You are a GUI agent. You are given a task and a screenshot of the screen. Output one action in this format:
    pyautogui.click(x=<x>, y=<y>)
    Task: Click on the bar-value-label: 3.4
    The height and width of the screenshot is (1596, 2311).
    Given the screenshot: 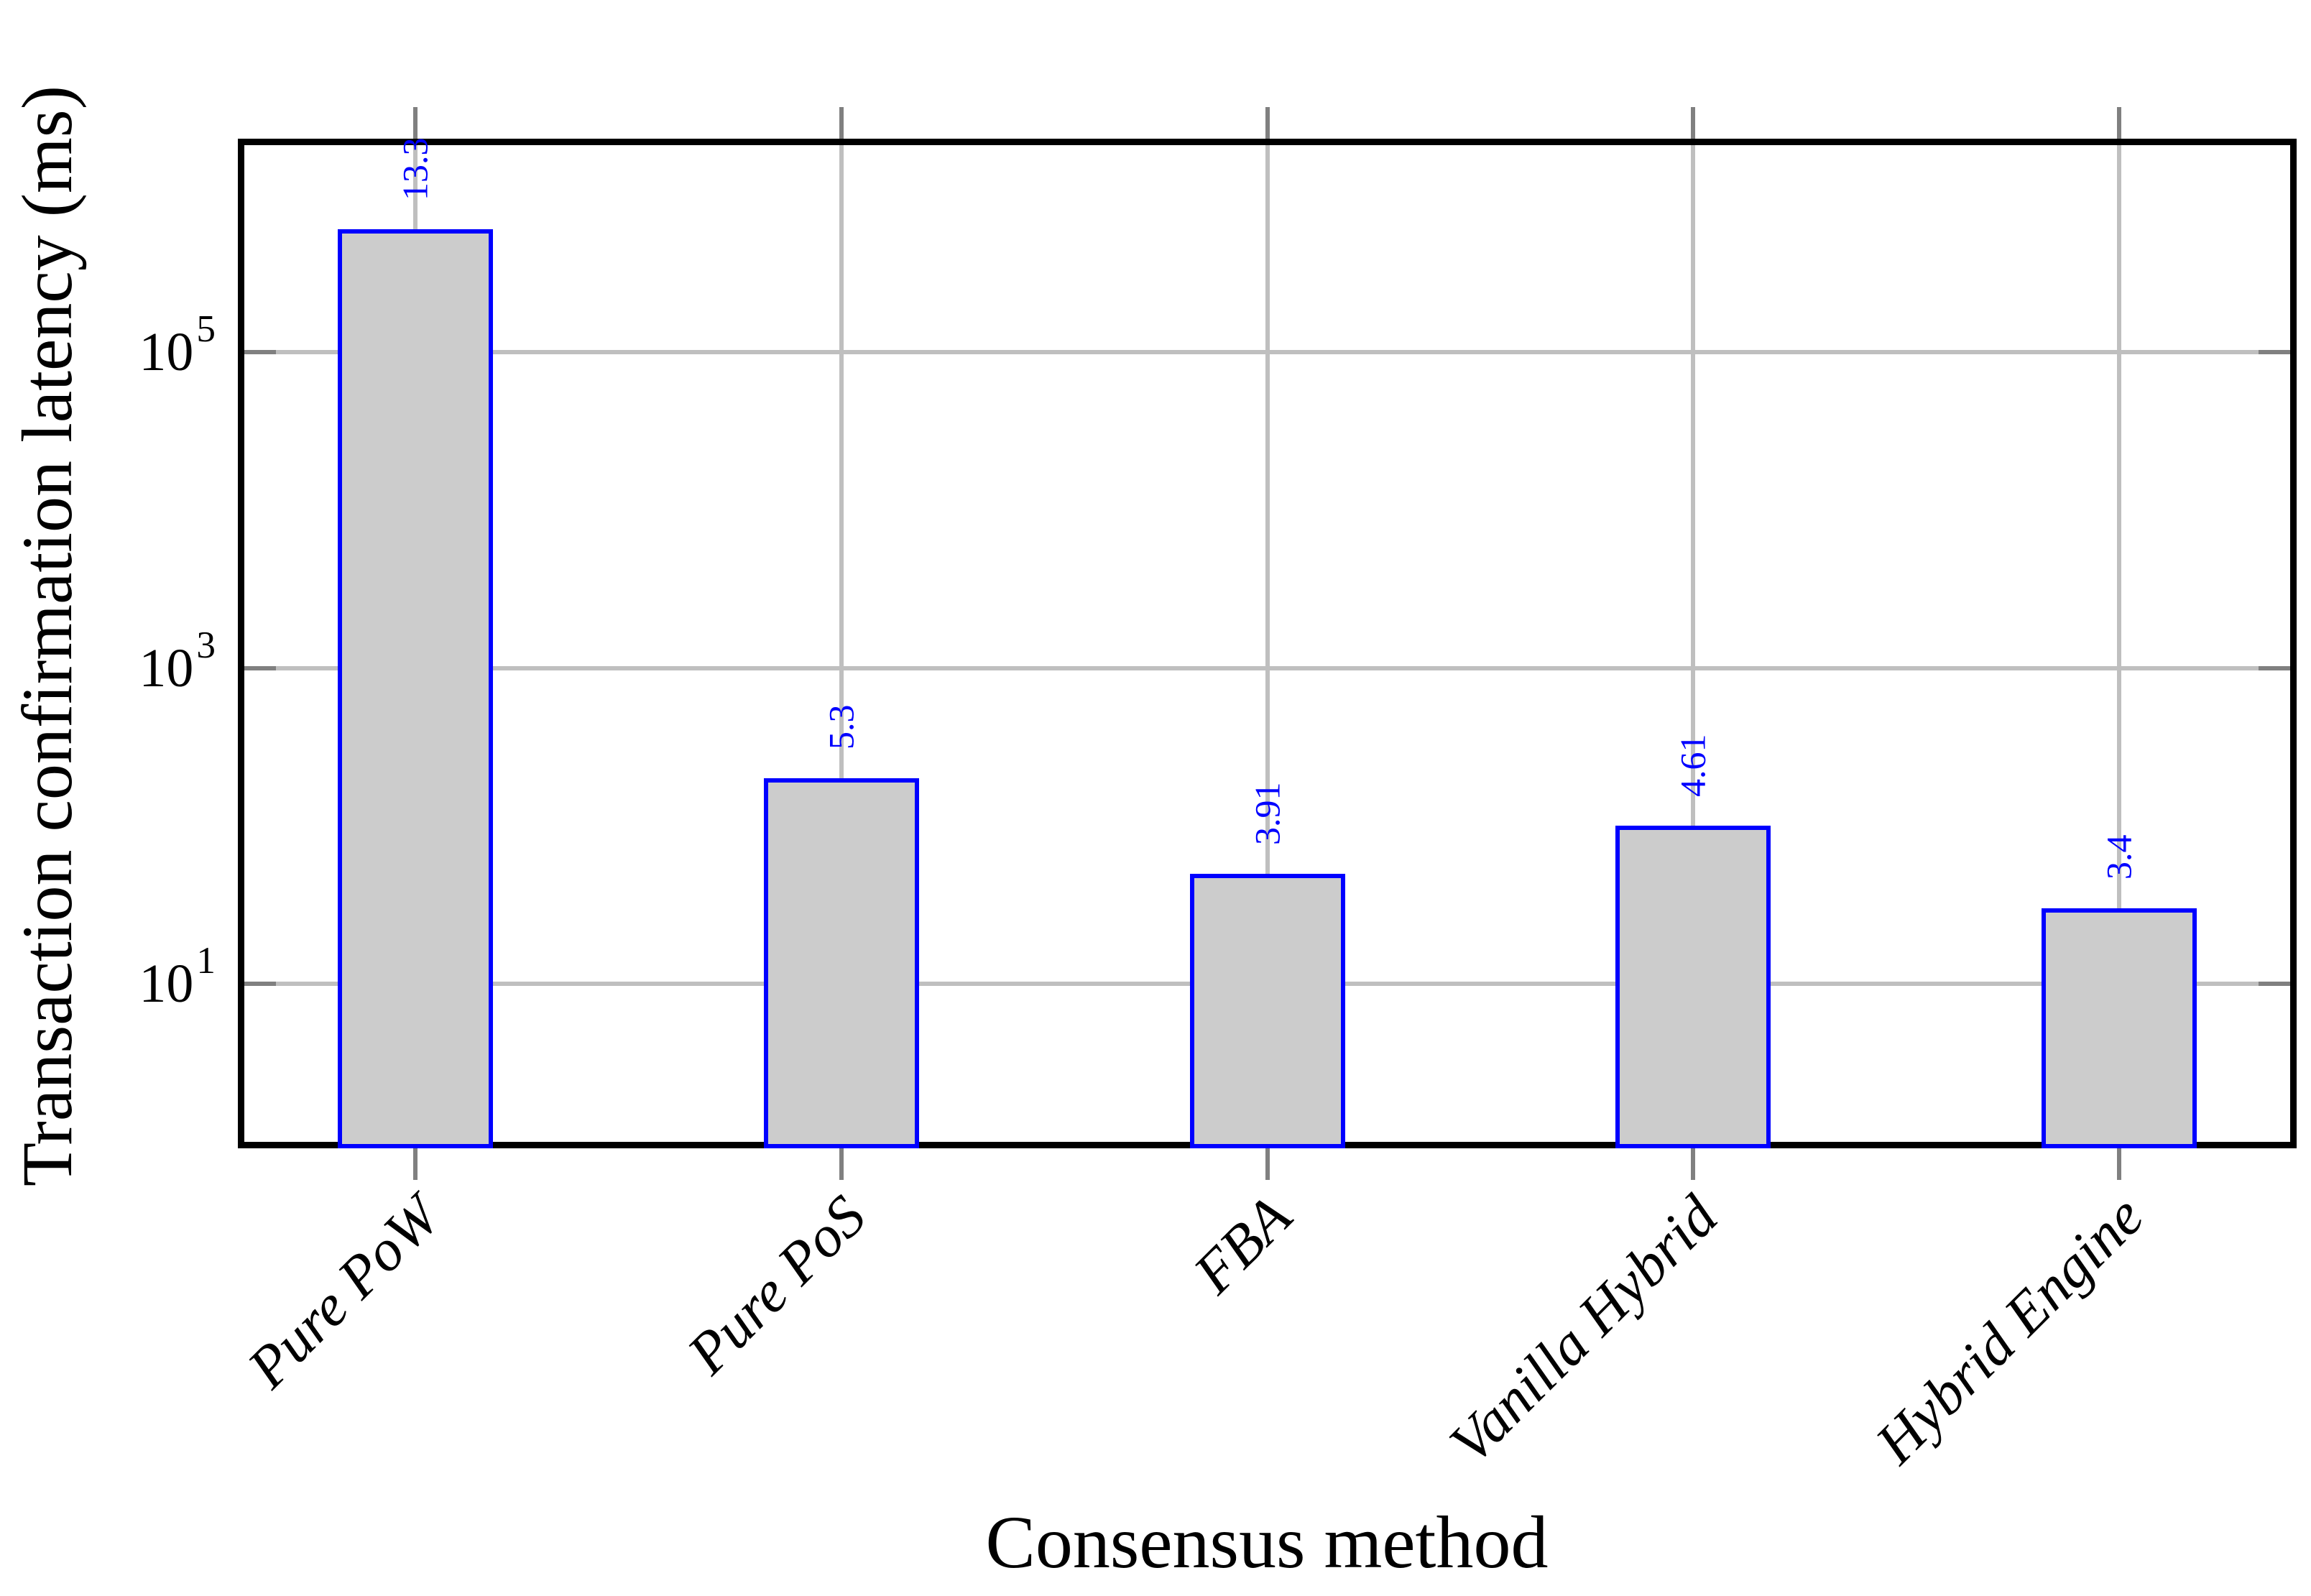 What is the action you would take?
    pyautogui.click(x=2118, y=857)
    